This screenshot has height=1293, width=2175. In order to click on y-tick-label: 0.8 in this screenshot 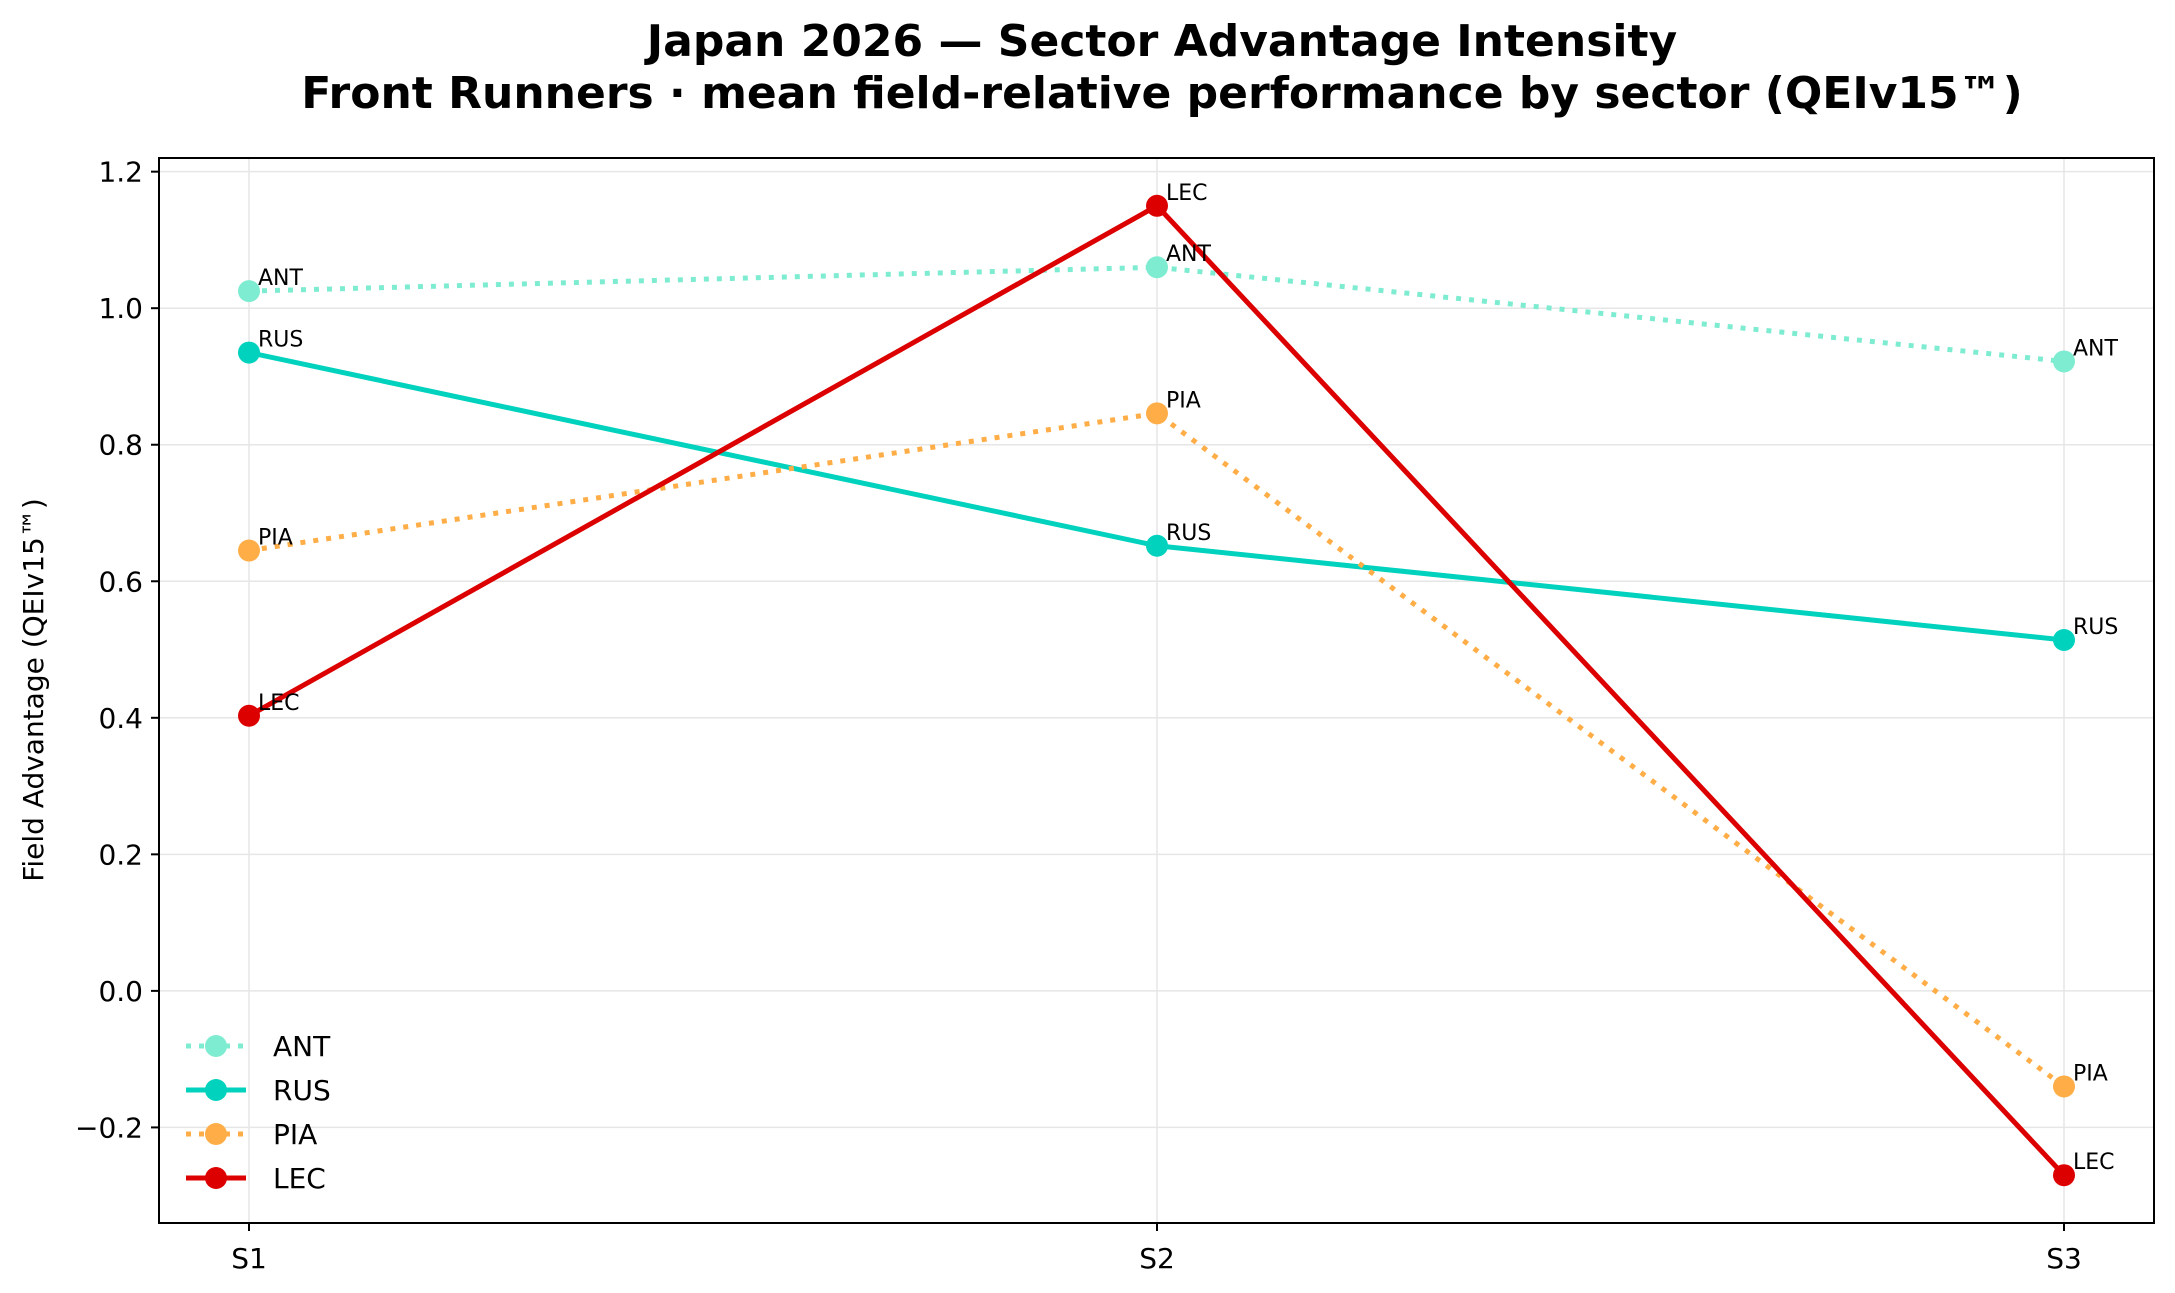, I will do `click(120, 445)`.